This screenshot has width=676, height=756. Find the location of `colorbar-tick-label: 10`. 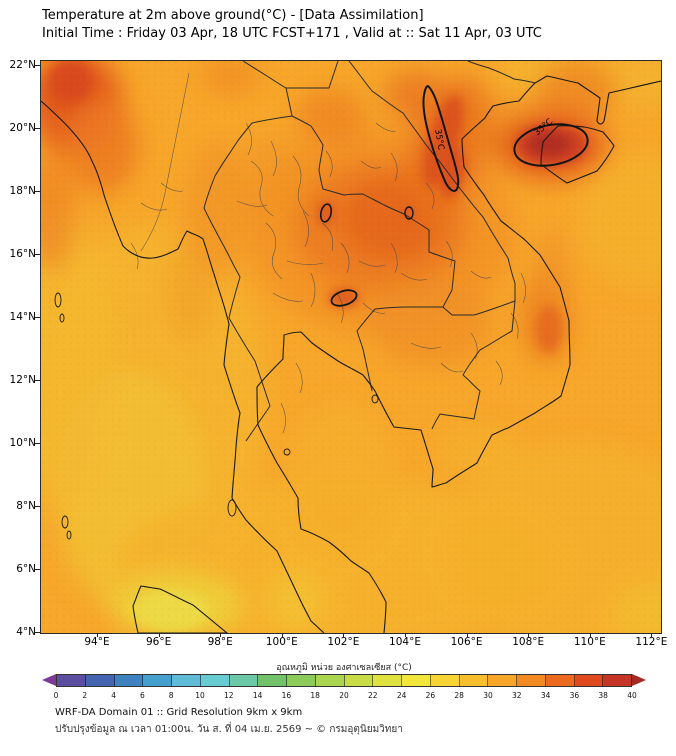

colorbar-tick-label: 10 is located at coordinates (200, 695).